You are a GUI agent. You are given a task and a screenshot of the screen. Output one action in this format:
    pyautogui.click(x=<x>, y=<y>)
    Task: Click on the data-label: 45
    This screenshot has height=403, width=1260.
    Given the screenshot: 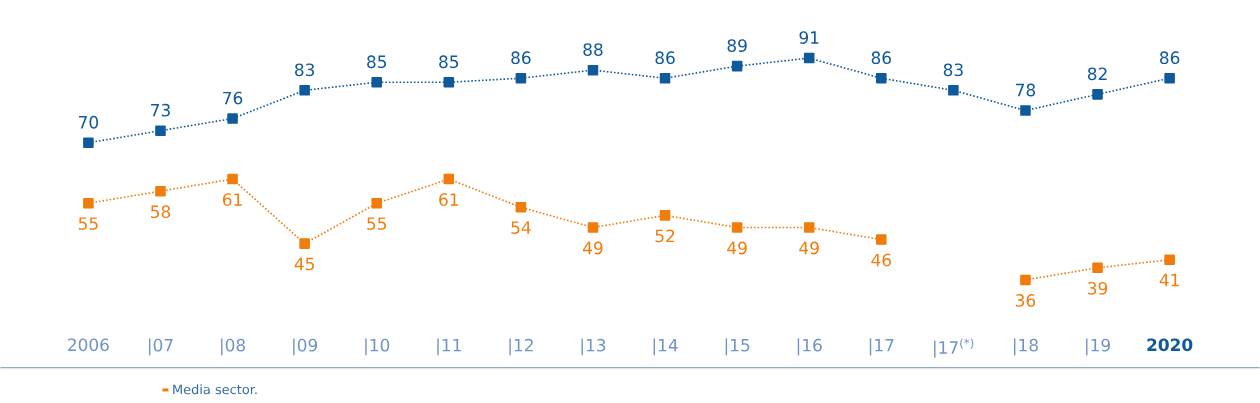 What is the action you would take?
    pyautogui.click(x=304, y=264)
    